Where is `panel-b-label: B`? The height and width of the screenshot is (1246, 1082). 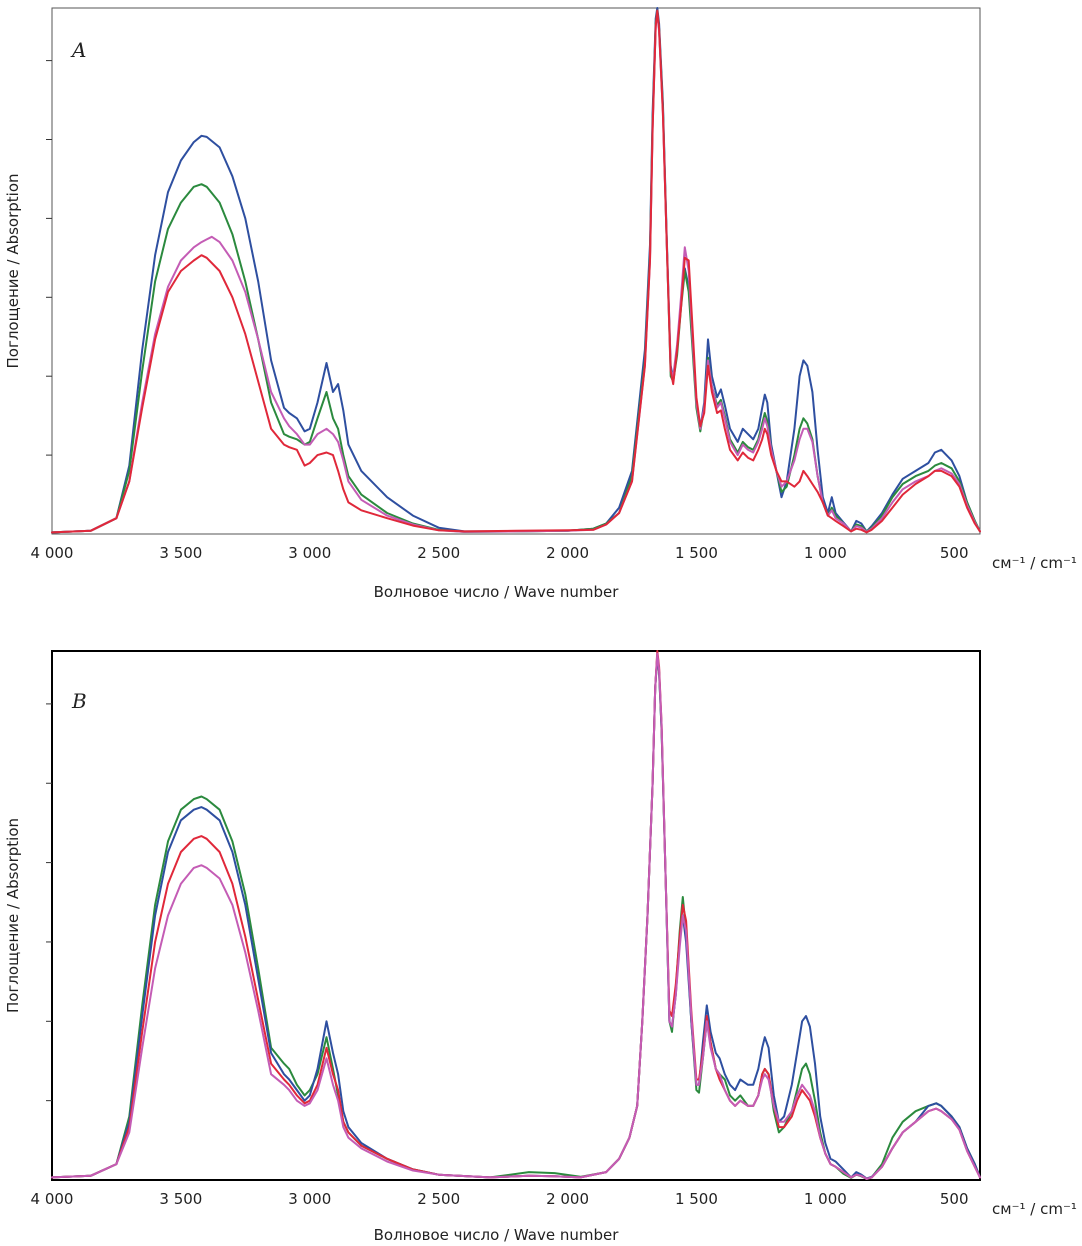 panel-b-label: B is located at coordinates (79, 701).